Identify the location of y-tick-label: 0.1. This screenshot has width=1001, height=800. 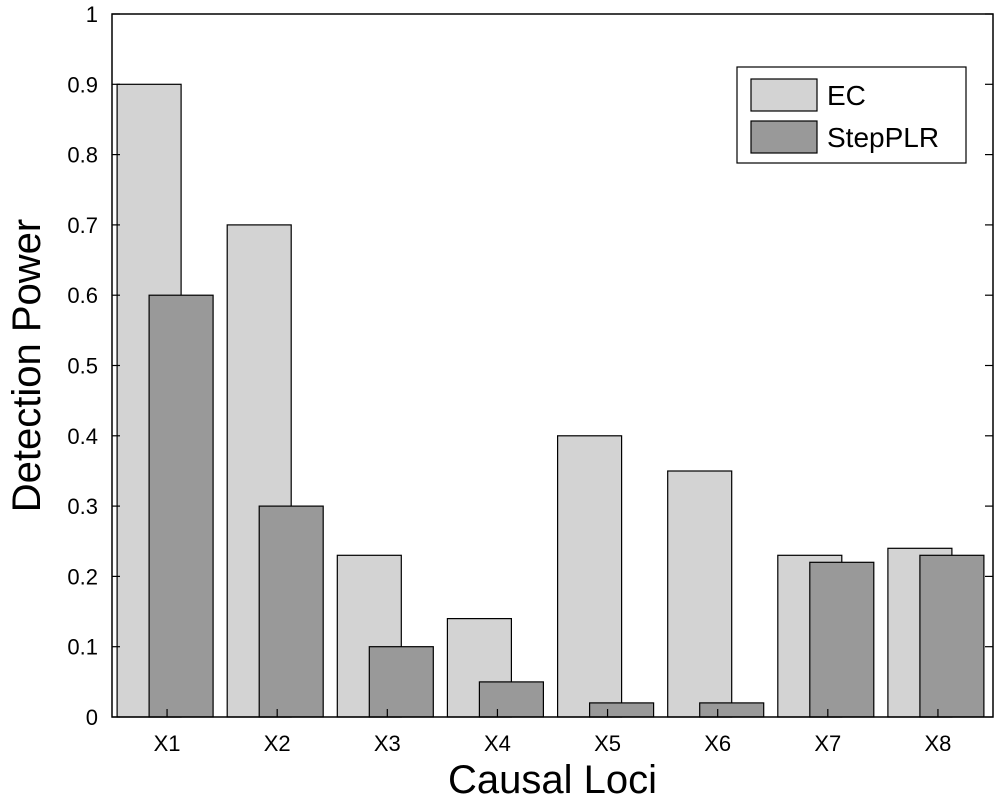
(82, 647).